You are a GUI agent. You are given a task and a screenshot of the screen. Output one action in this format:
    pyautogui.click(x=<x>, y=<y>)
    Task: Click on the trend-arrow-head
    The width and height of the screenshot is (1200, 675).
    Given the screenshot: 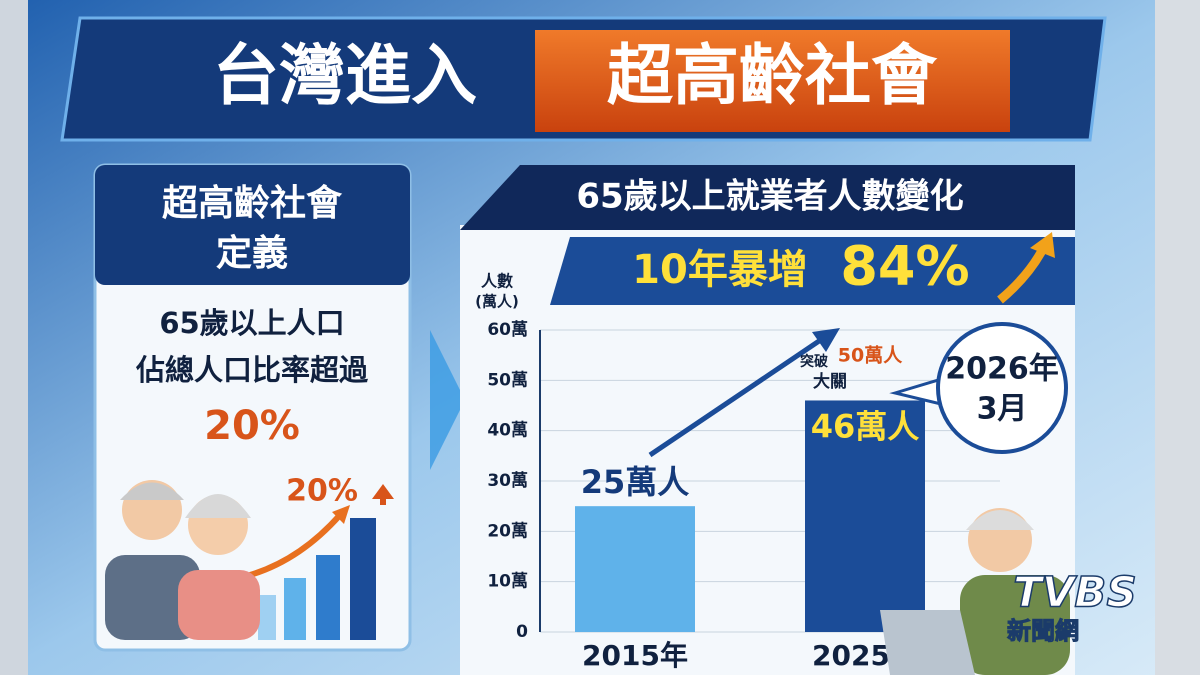 What is the action you would take?
    pyautogui.click(x=826, y=340)
    